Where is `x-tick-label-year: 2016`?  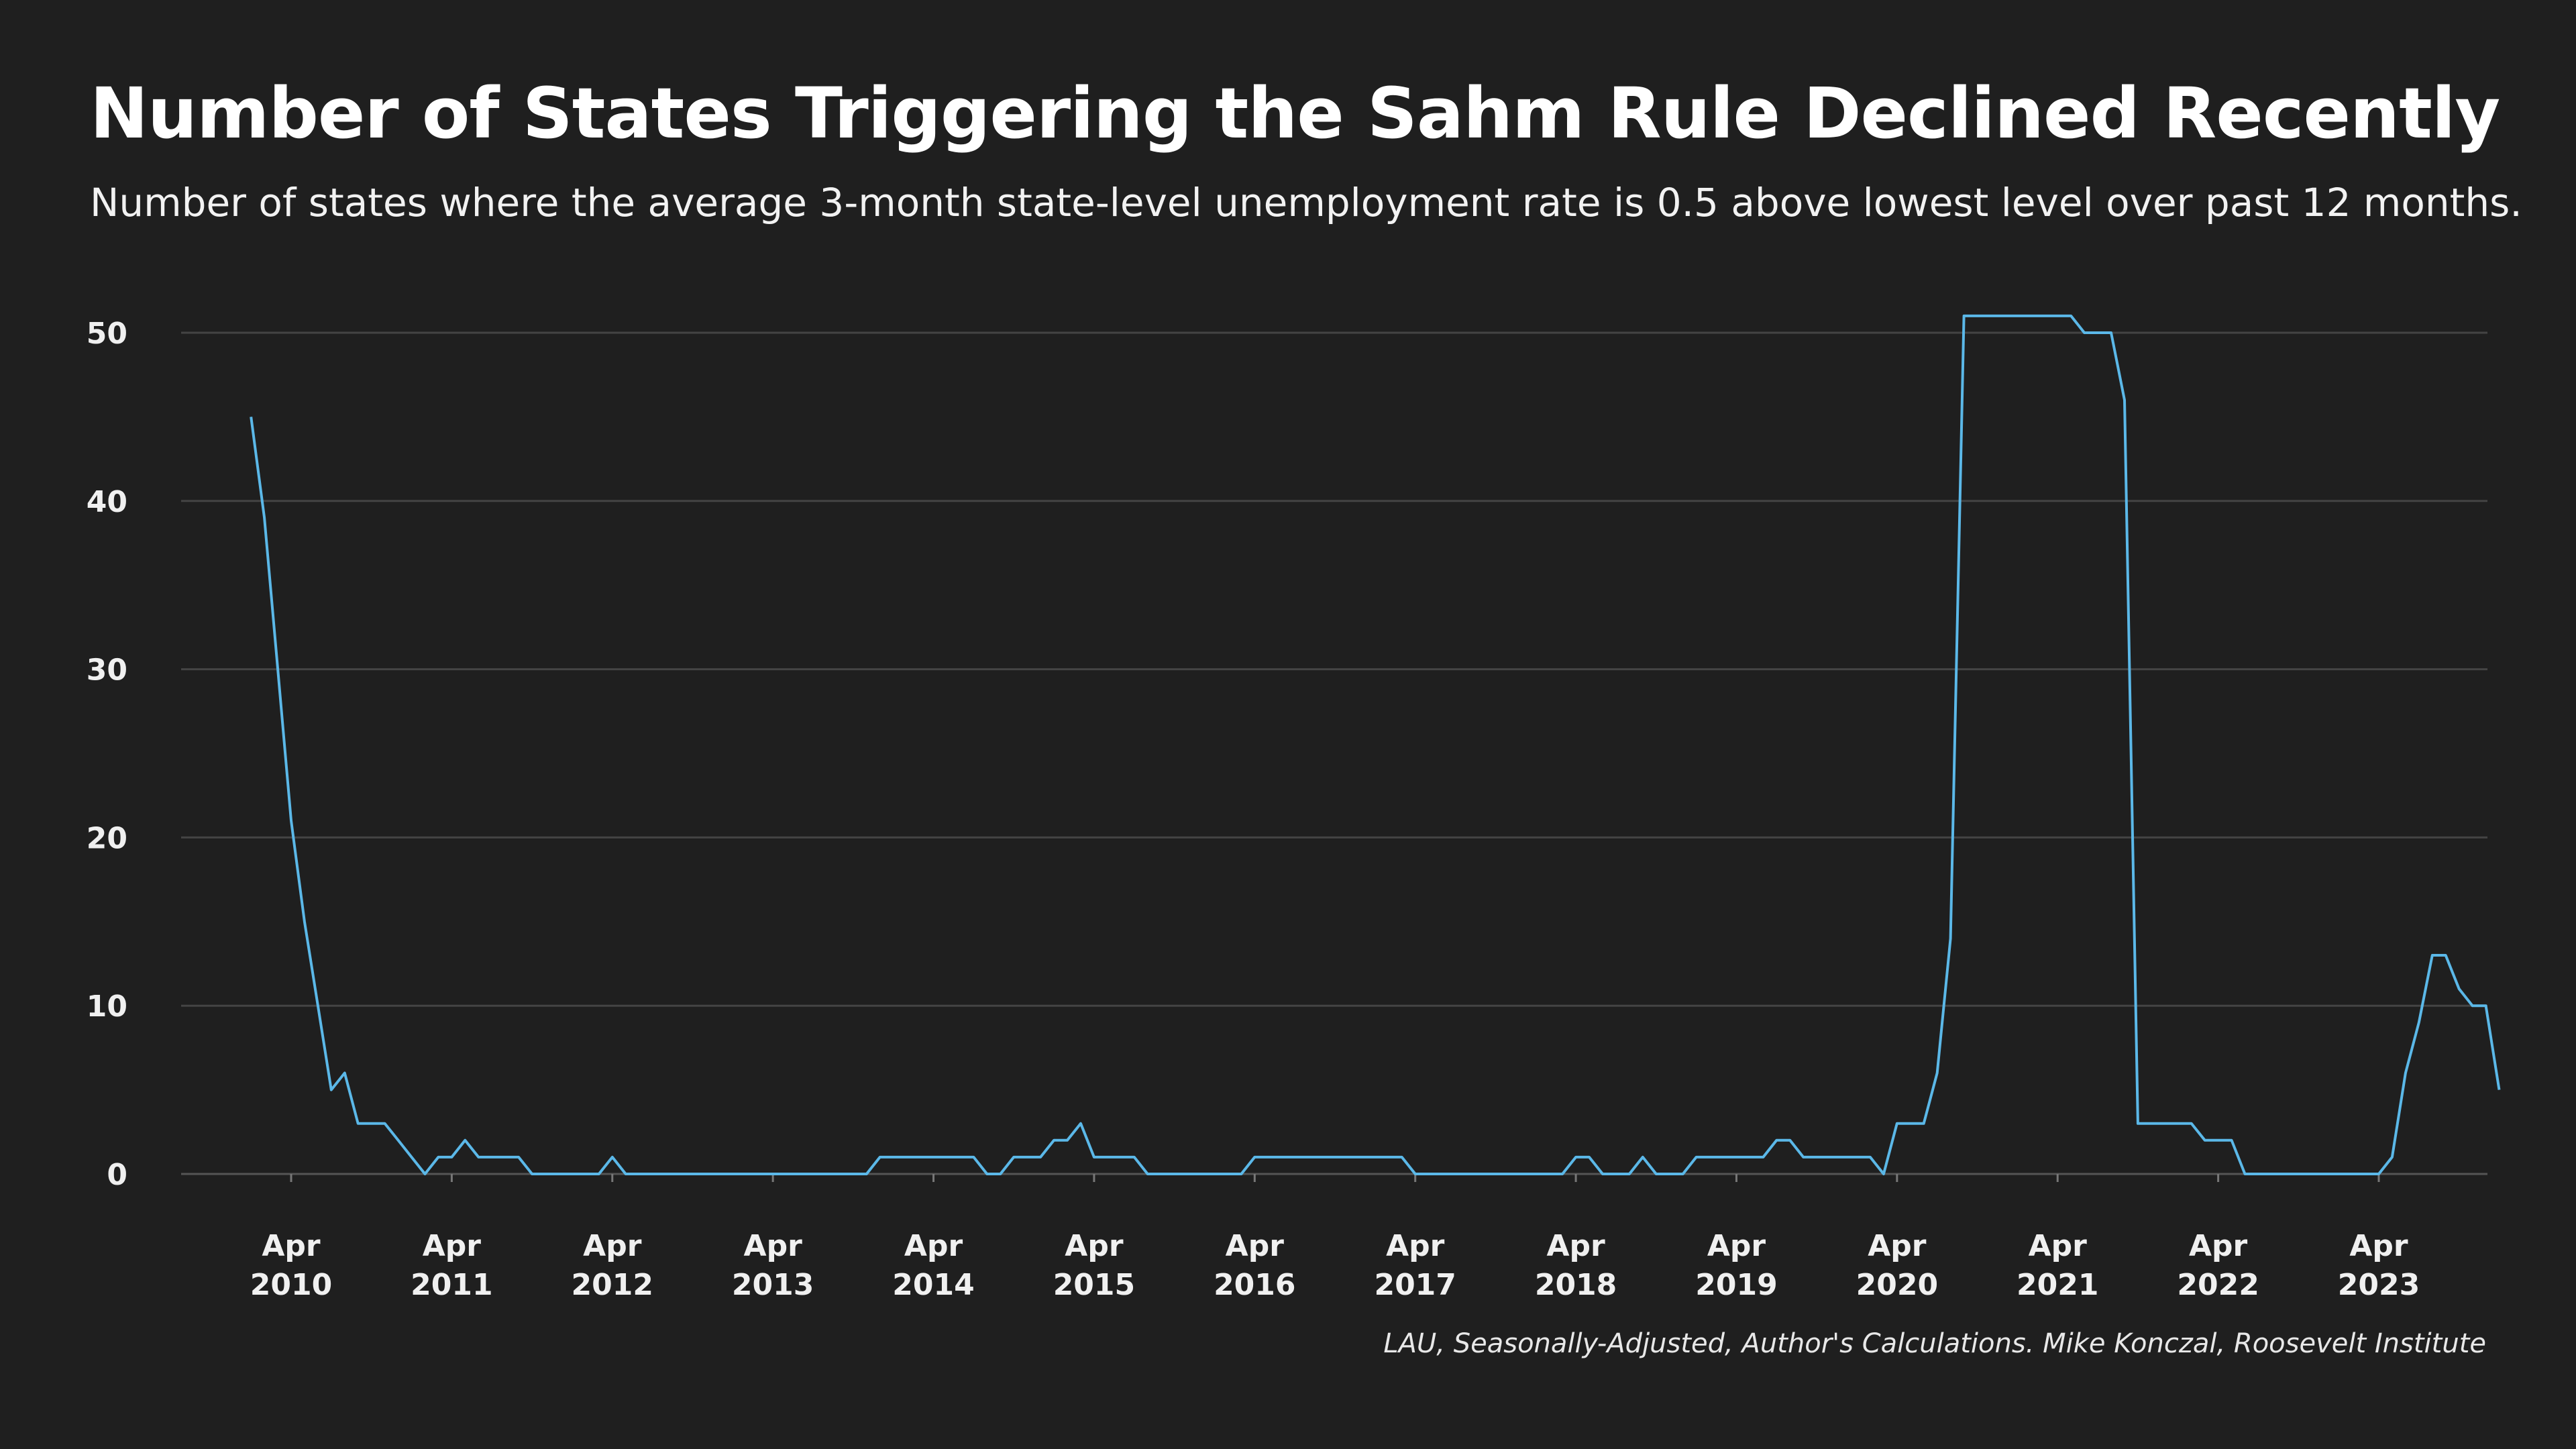 x-tick-label-year: 2016 is located at coordinates (1254, 1285).